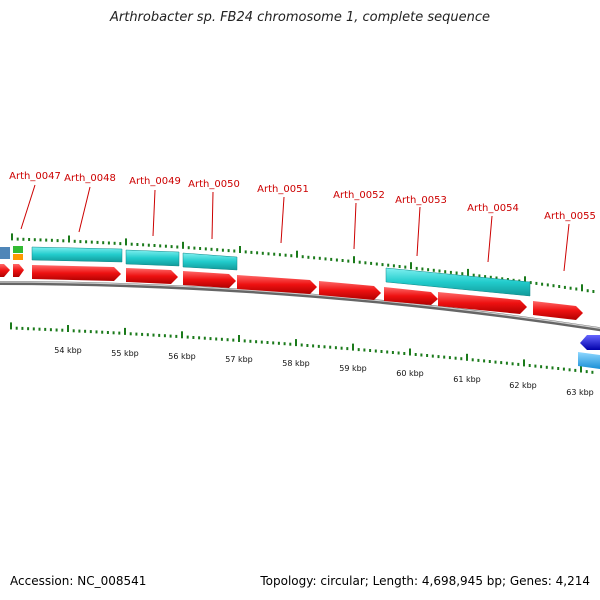  Describe the element at coordinates (182, 356) in the screenshot. I see `scale-label: 56 kbp` at that location.